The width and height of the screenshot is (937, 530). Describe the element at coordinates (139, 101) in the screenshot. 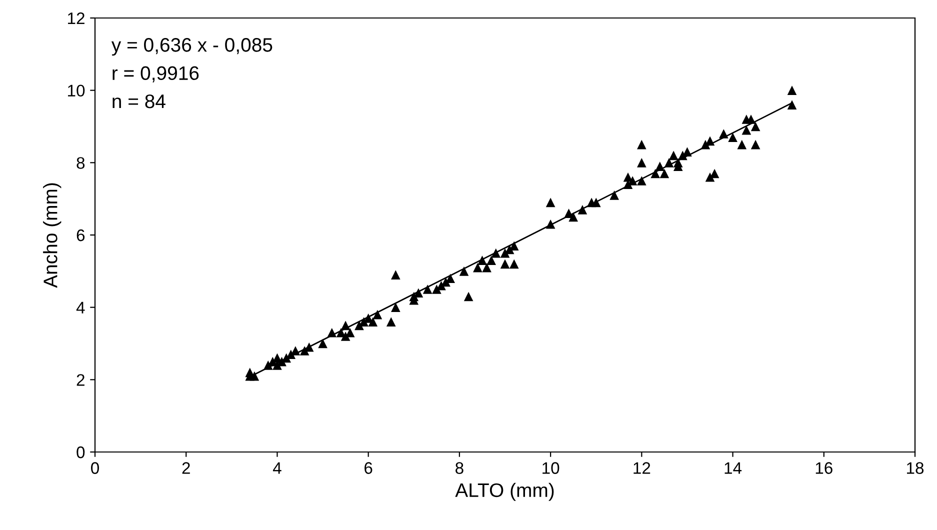

I see `annotation: n = 84` at that location.